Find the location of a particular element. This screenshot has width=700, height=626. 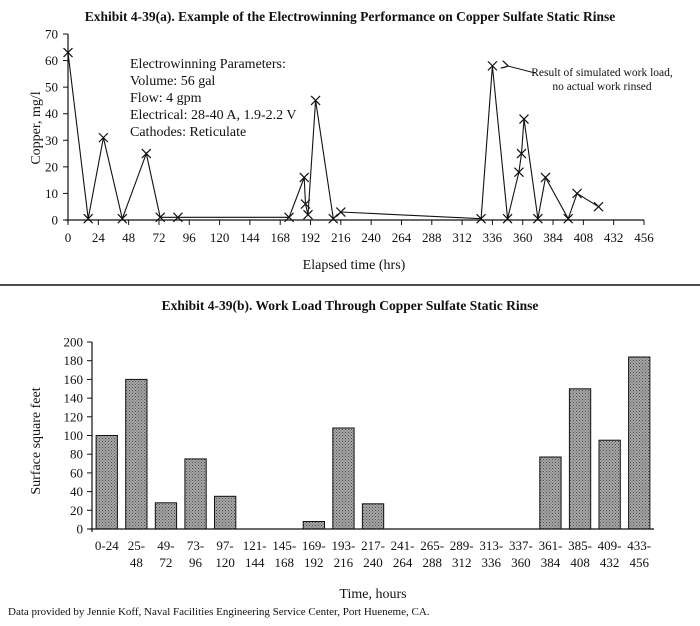

chart-b-category-label: 48 is located at coordinates (136, 562).